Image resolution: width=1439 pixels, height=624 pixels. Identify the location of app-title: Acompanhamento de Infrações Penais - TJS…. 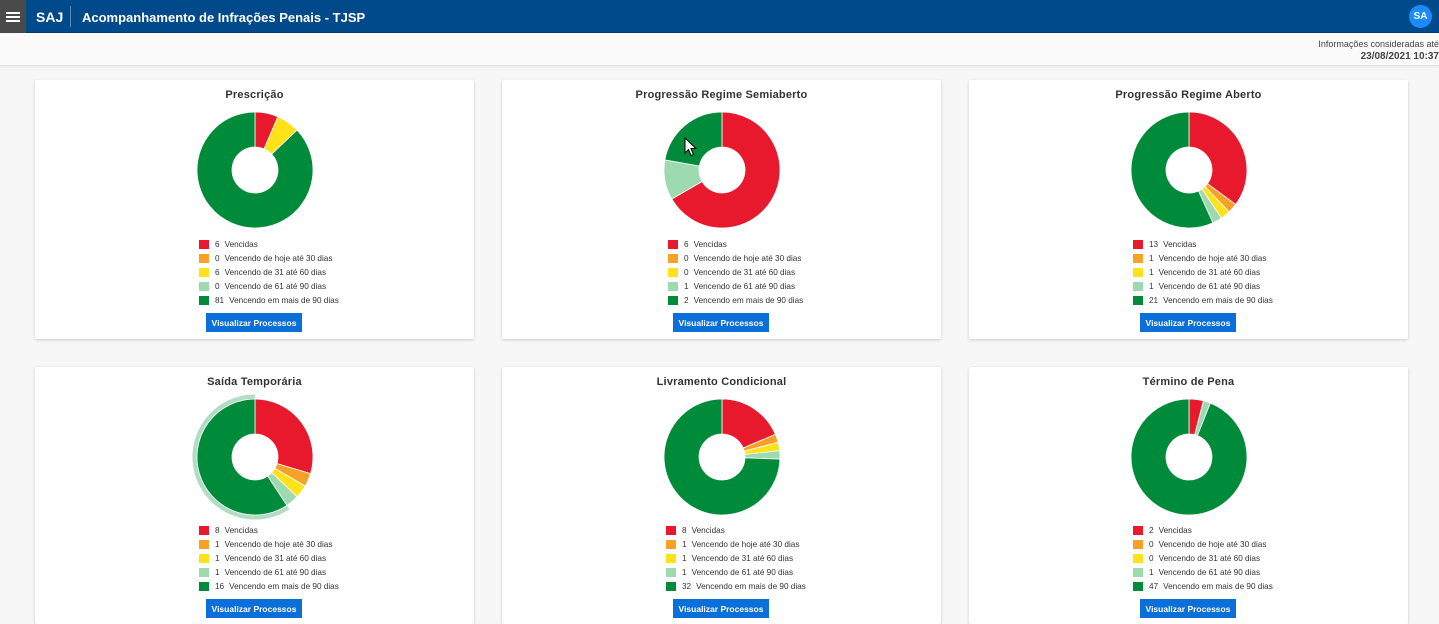
(224, 17).